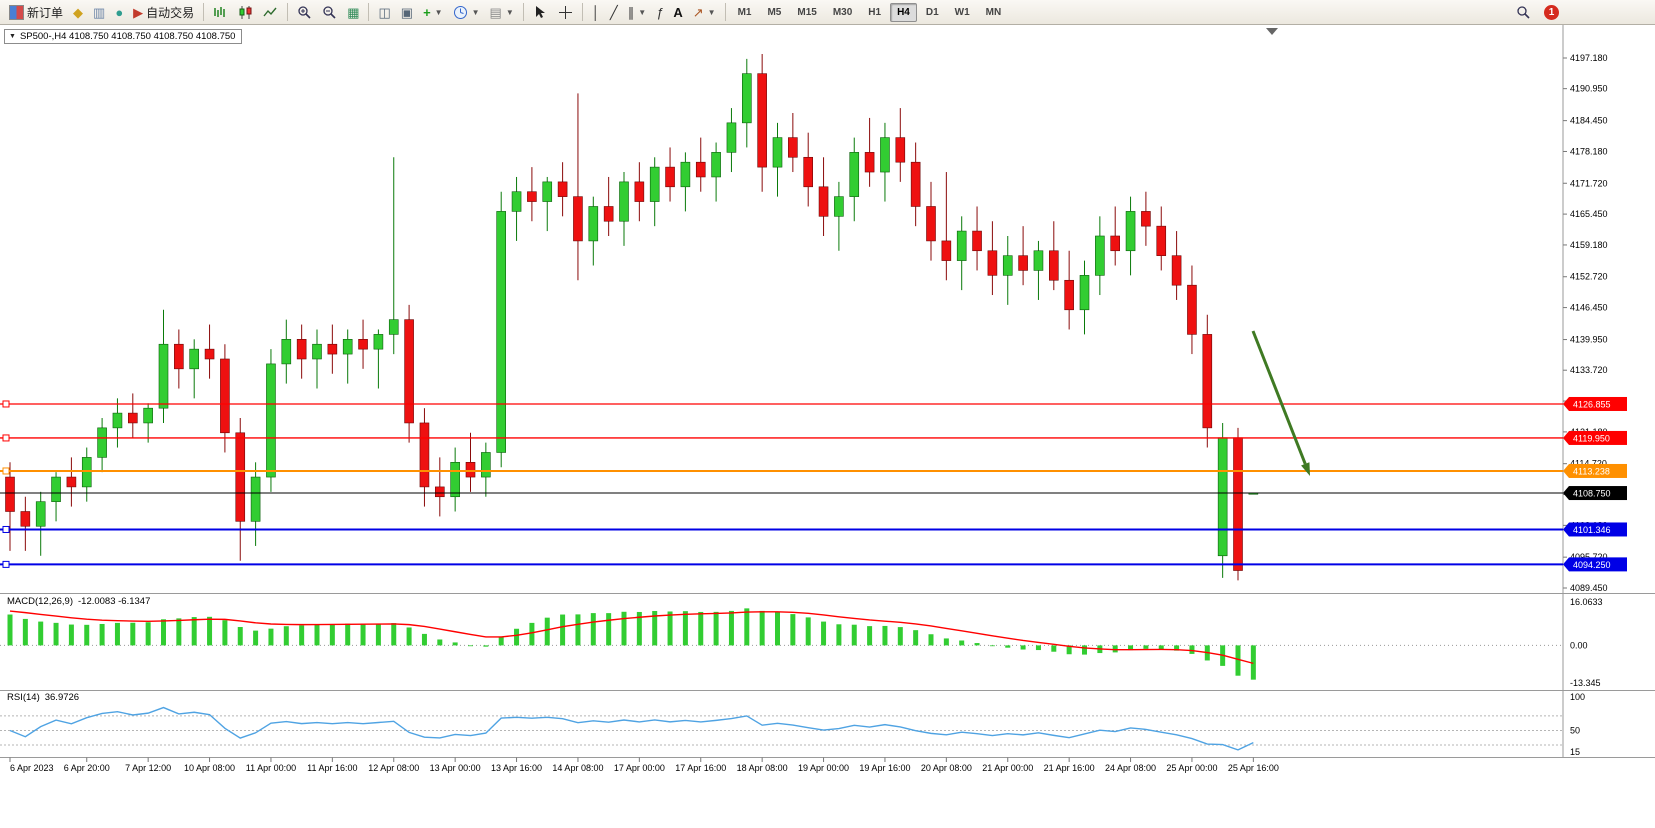 The width and height of the screenshot is (1655, 828). Describe the element at coordinates (384, 12) in the screenshot. I see `tile-windows-button: ◫` at that location.